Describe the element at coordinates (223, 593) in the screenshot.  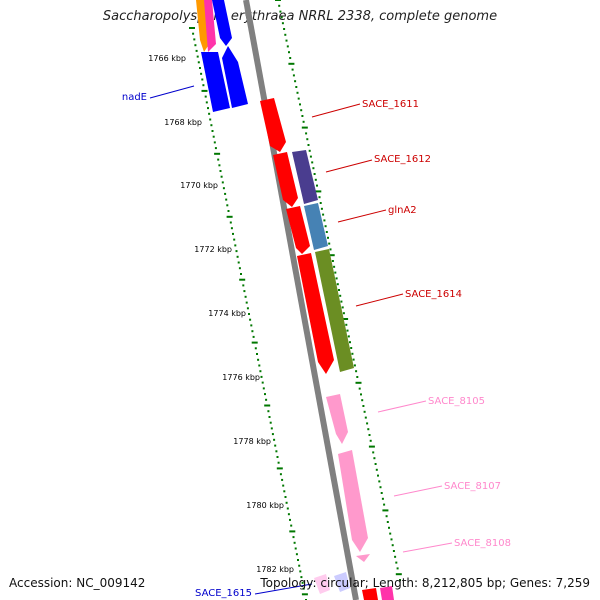
I see `label-SACE_1615: SACE_1615` at that location.